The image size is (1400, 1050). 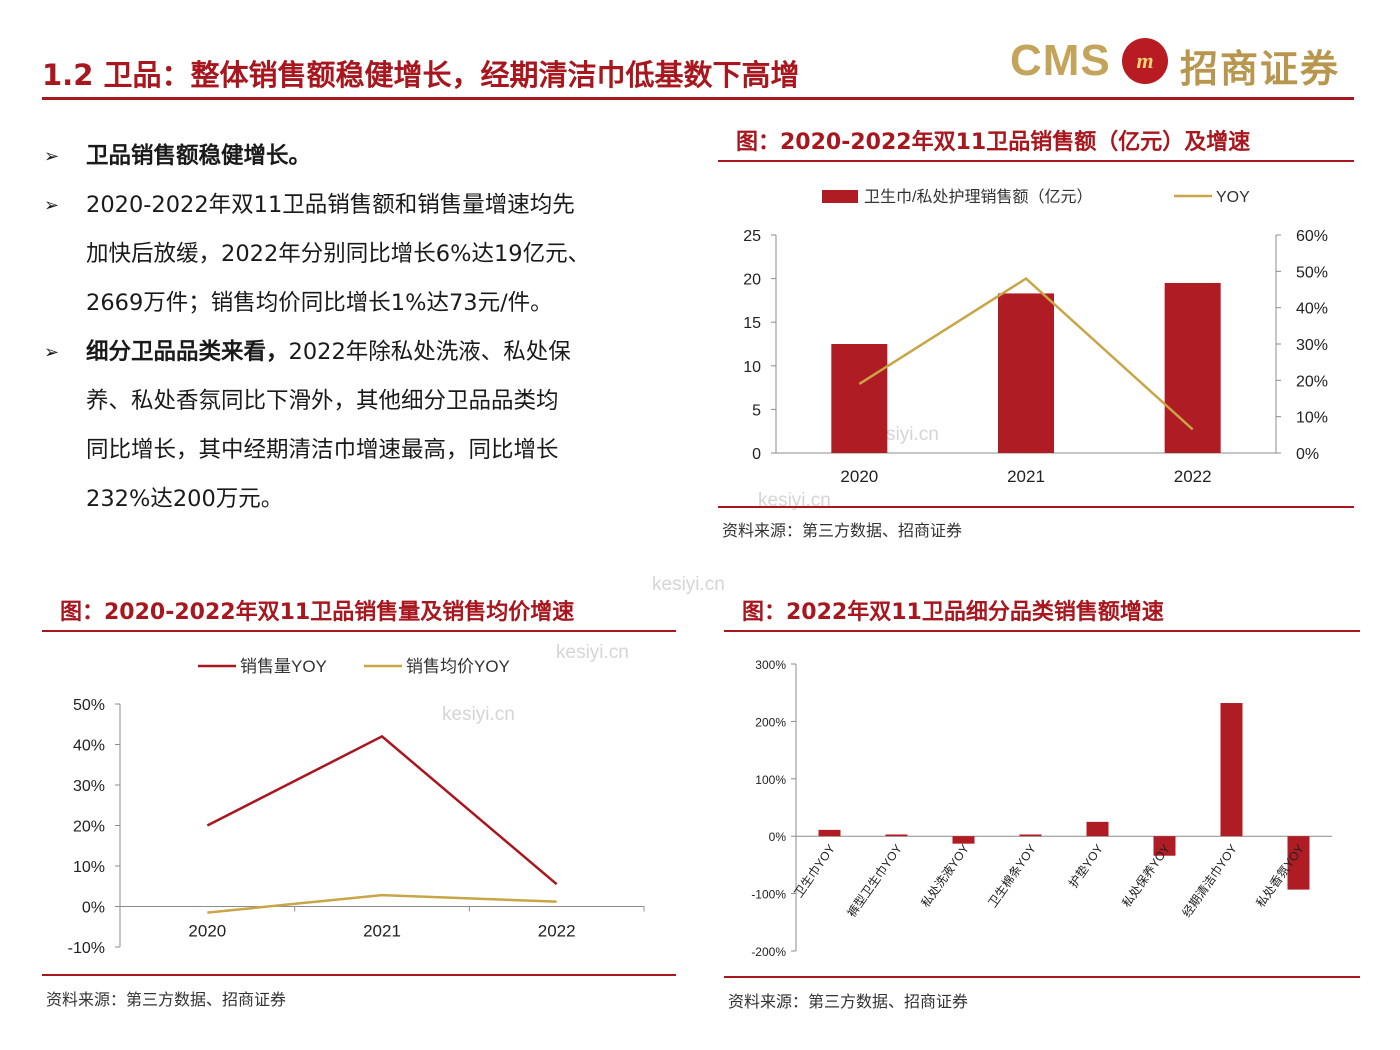 I want to click on y-tick-label-left: 5, so click(x=756, y=410).